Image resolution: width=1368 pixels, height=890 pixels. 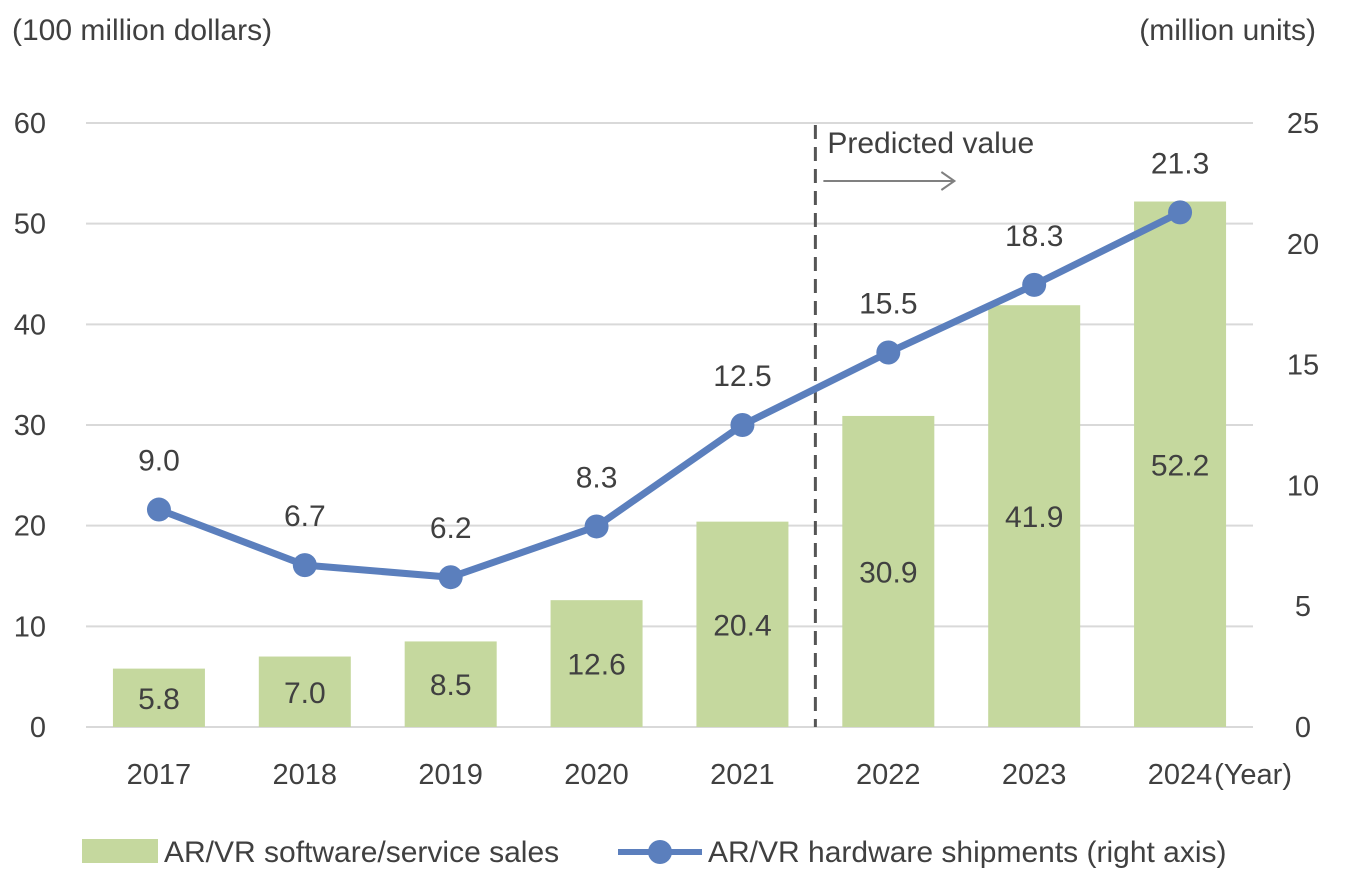 What do you see at coordinates (361, 852) in the screenshot?
I see `legend-bar-label: AR/VR software/service sales` at bounding box center [361, 852].